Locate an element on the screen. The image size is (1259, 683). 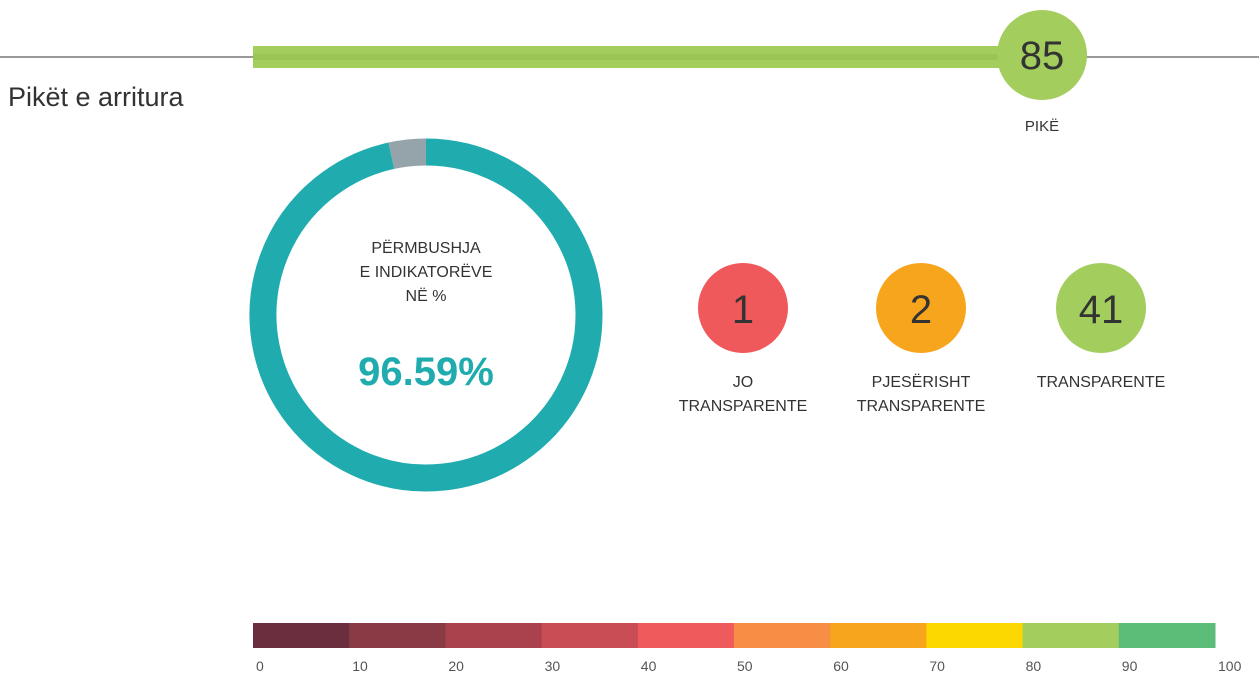
scale-tick-label: 50 is located at coordinates (745, 666).